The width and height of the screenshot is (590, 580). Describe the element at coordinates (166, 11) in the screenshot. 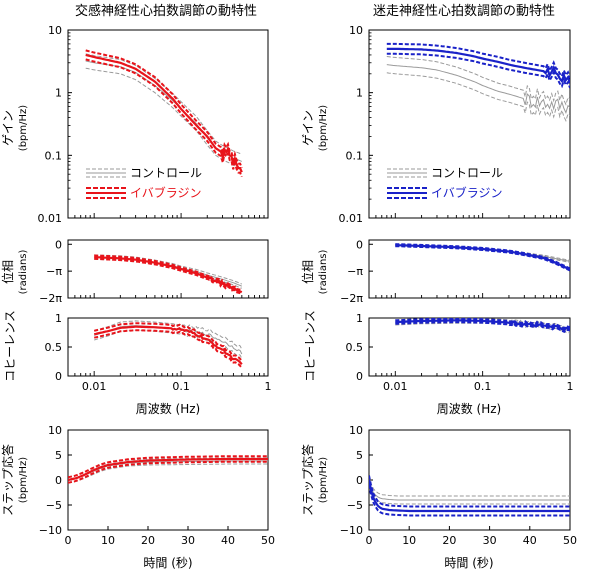

I see `left-title: 交感神経性心拍数調節の動特性` at that location.